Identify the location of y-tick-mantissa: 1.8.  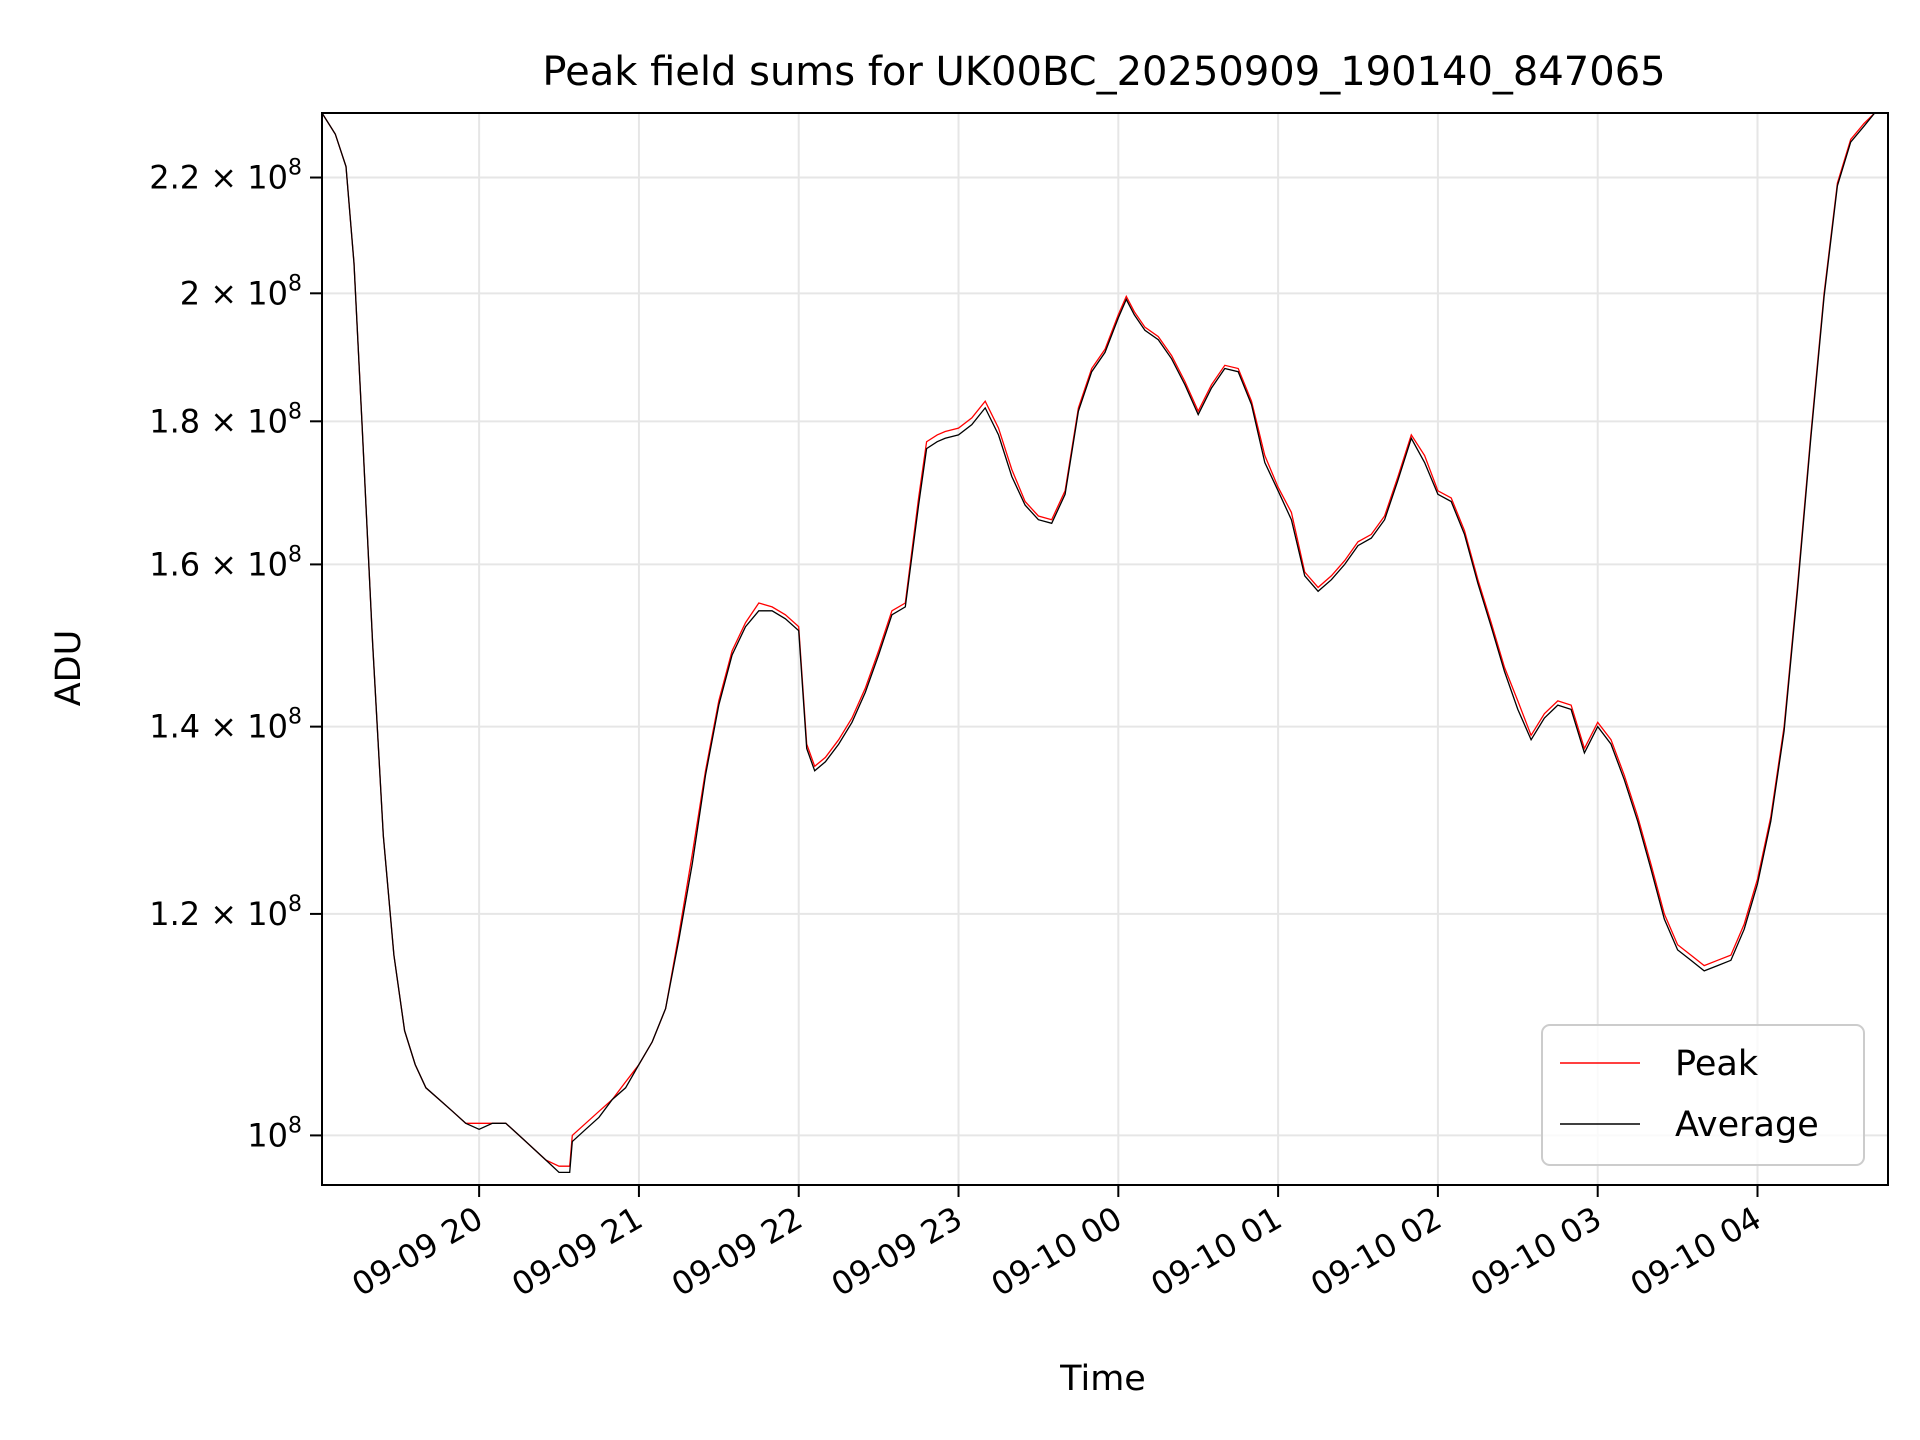
(174, 421).